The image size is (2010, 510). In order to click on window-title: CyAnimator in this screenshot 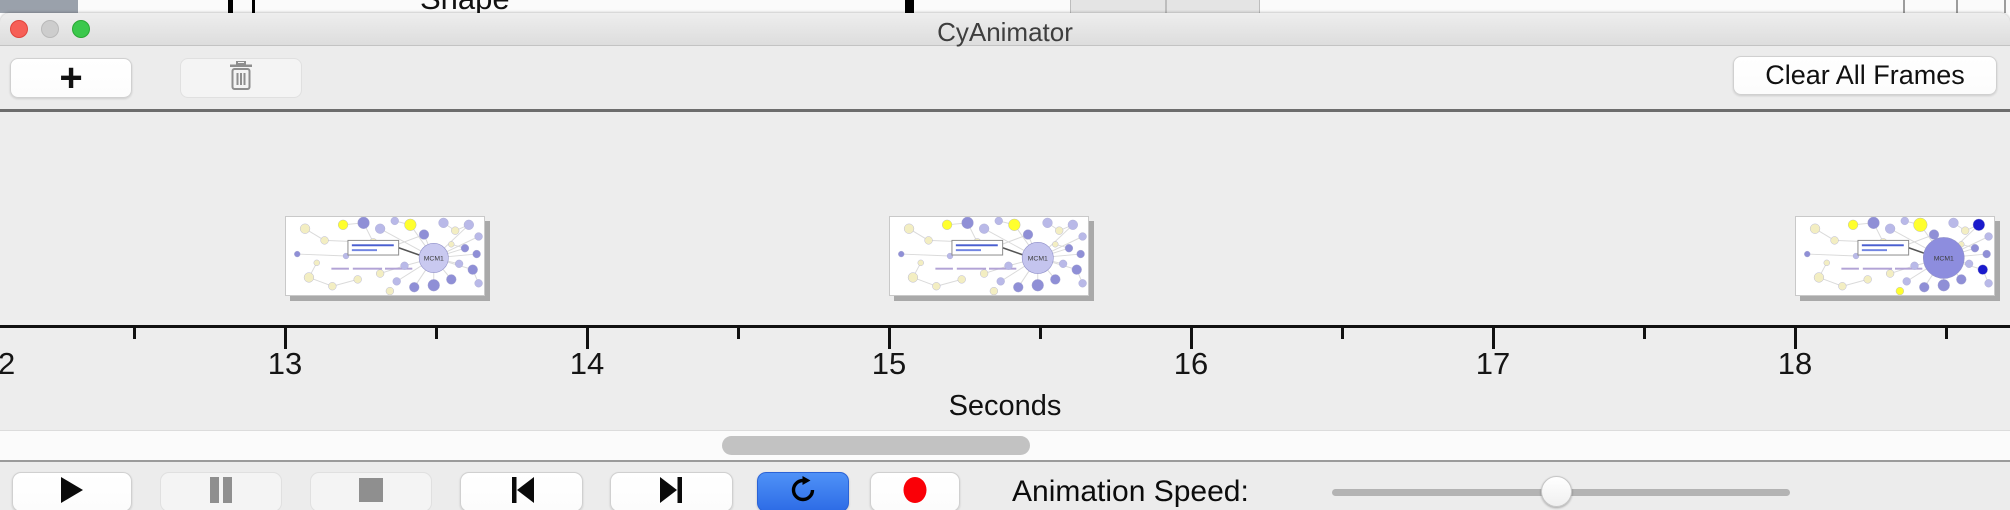, I will do `click(1005, 32)`.